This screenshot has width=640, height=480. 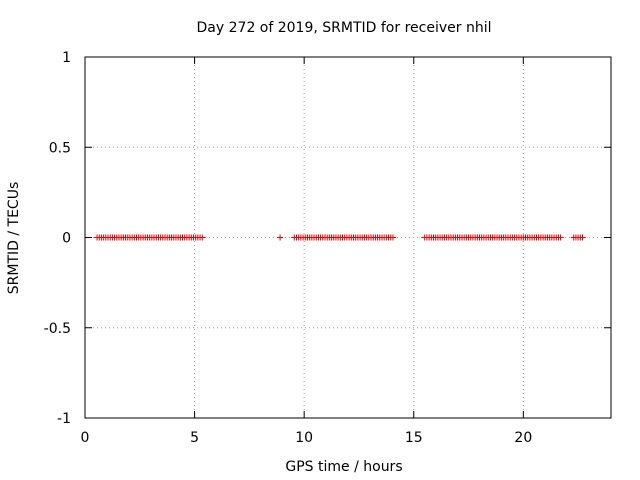 What do you see at coordinates (64, 419) in the screenshot?
I see `y-tick-label: -1` at bounding box center [64, 419].